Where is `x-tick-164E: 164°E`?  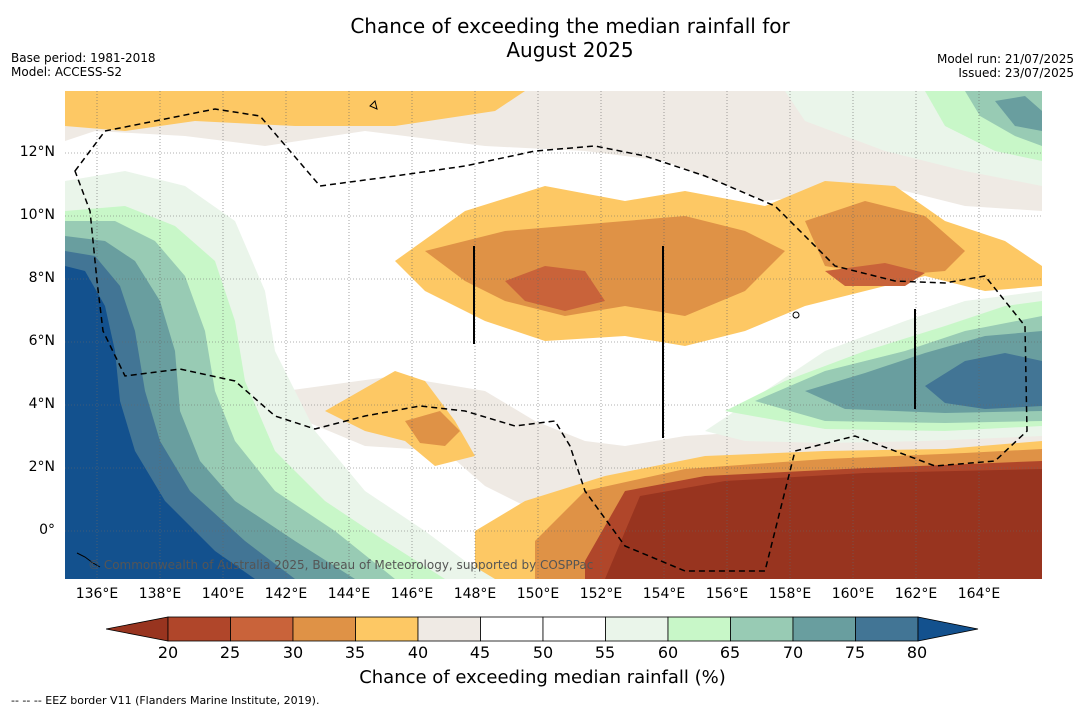 x-tick-164E: 164°E is located at coordinates (979, 594).